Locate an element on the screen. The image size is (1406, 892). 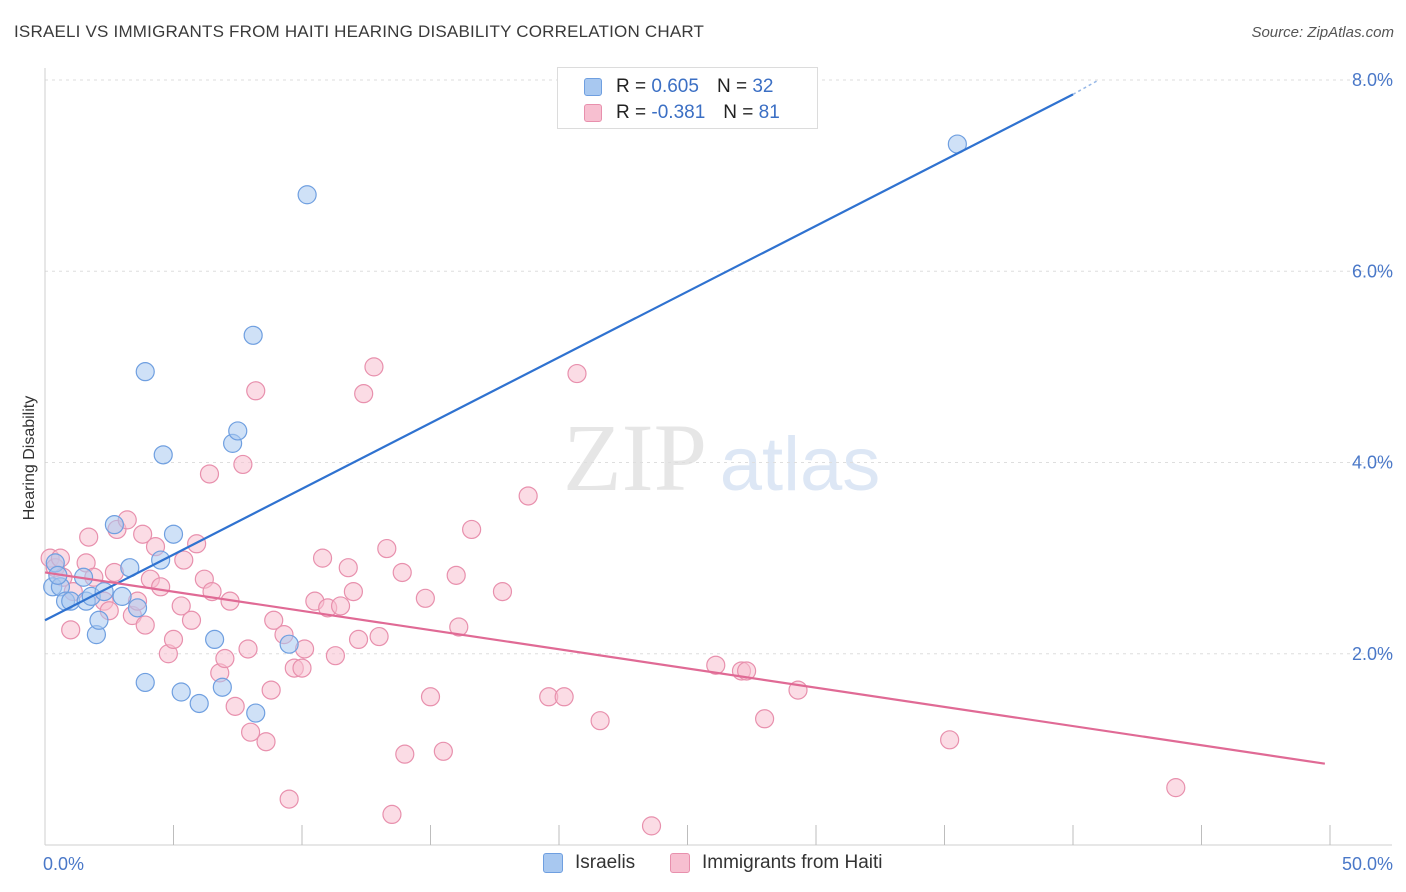
source-label: Source: ZipAtlas.com is located at coordinates (1322, 32).